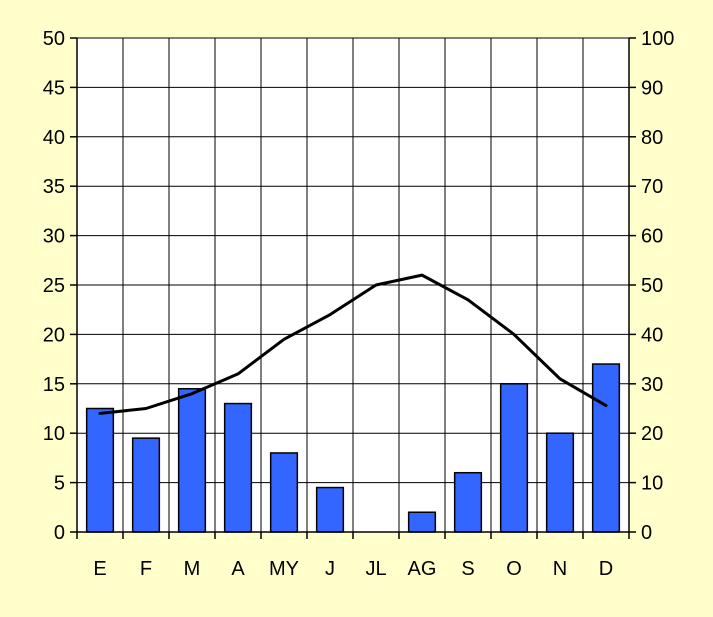 The width and height of the screenshot is (713, 617). I want to click on category-label-D: D, so click(606, 569).